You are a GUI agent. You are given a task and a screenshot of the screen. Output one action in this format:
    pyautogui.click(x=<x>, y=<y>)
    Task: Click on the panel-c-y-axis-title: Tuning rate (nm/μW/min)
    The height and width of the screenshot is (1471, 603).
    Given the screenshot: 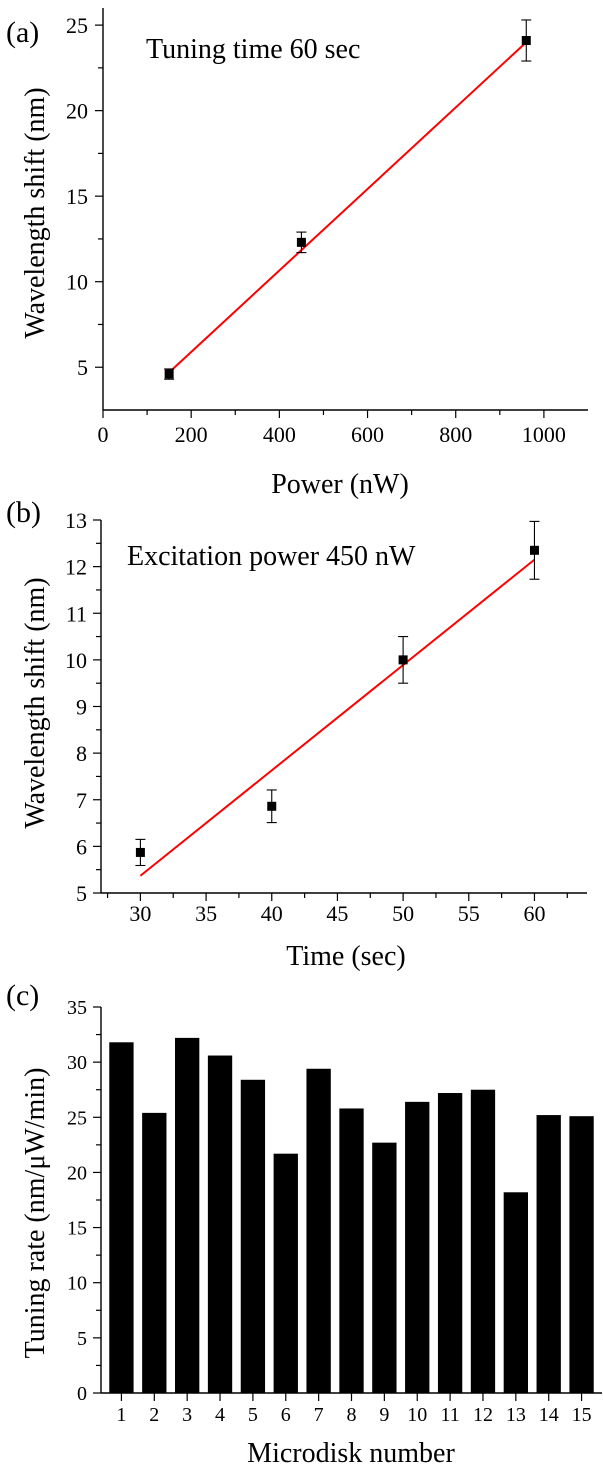 What is the action you would take?
    pyautogui.click(x=35, y=1213)
    